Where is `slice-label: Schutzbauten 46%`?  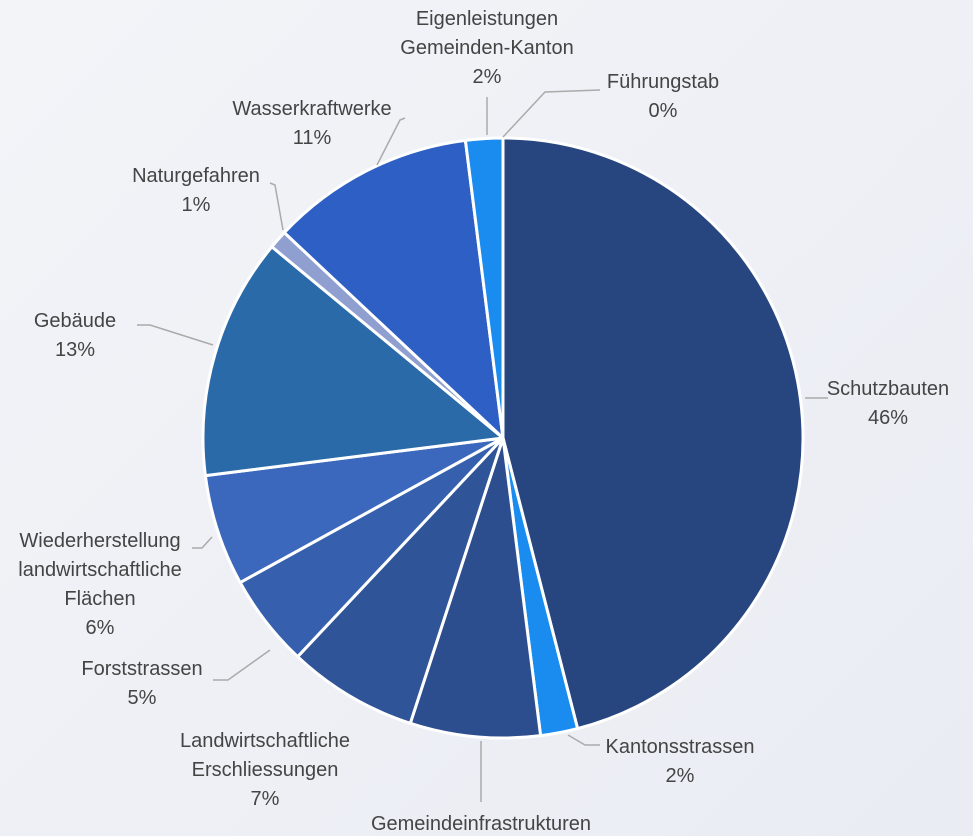 slice-label: Schutzbauten 46% is located at coordinates (888, 404).